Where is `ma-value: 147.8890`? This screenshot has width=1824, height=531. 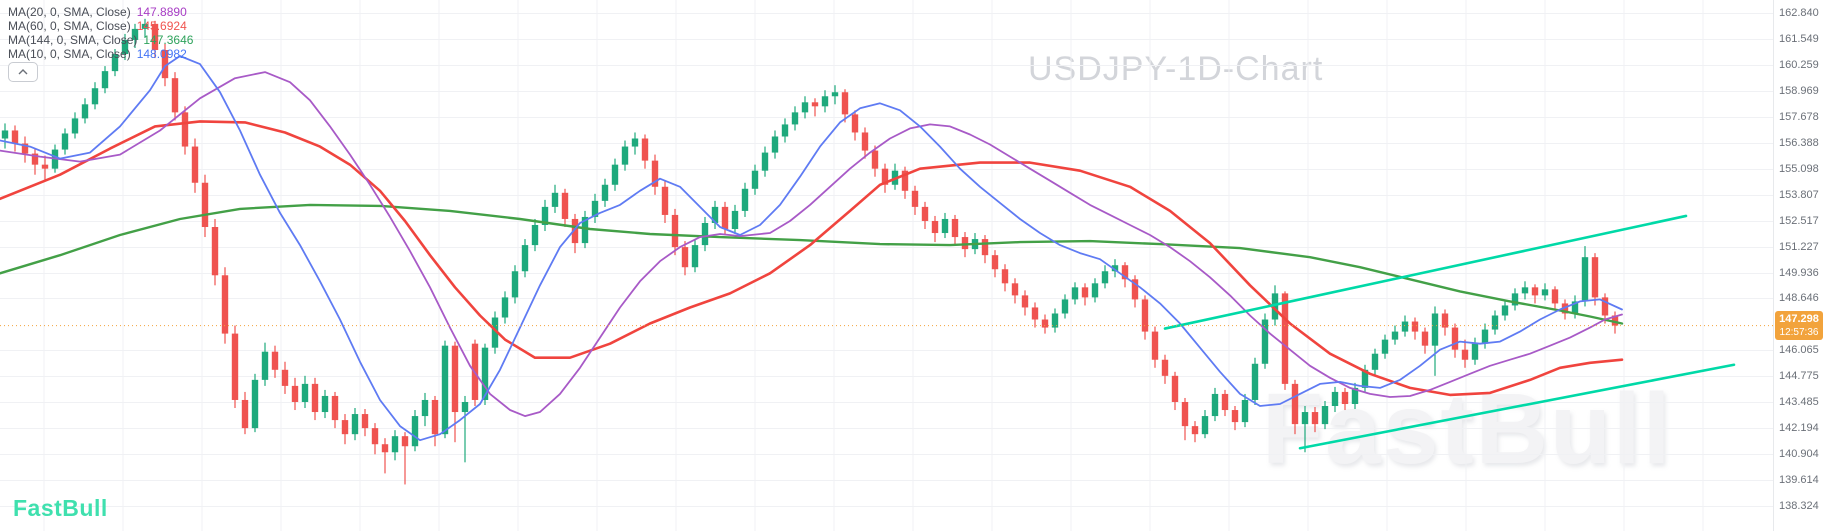
ma-value: 147.8890 is located at coordinates (161, 12).